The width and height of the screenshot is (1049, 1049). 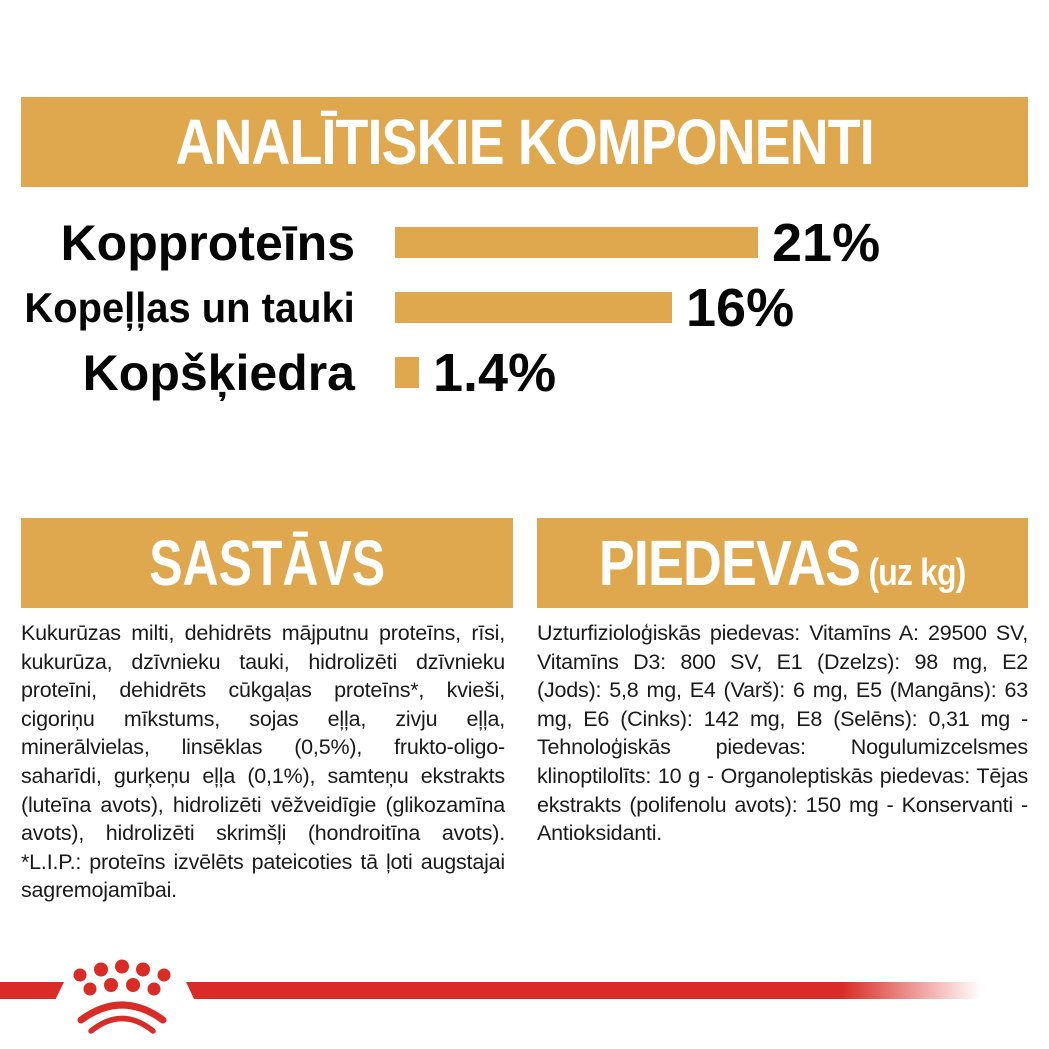 I want to click on composition-banner: SASTĀVS, so click(x=267, y=563).